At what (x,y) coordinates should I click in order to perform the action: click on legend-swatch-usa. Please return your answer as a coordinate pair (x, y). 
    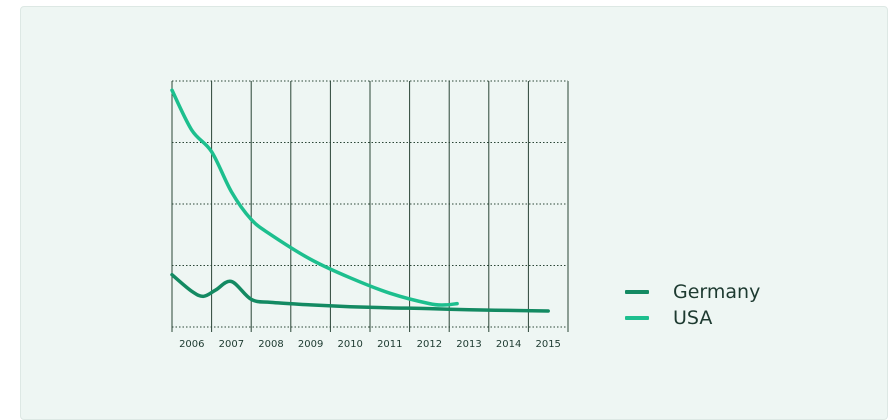
    Looking at the image, I should click on (637, 318).